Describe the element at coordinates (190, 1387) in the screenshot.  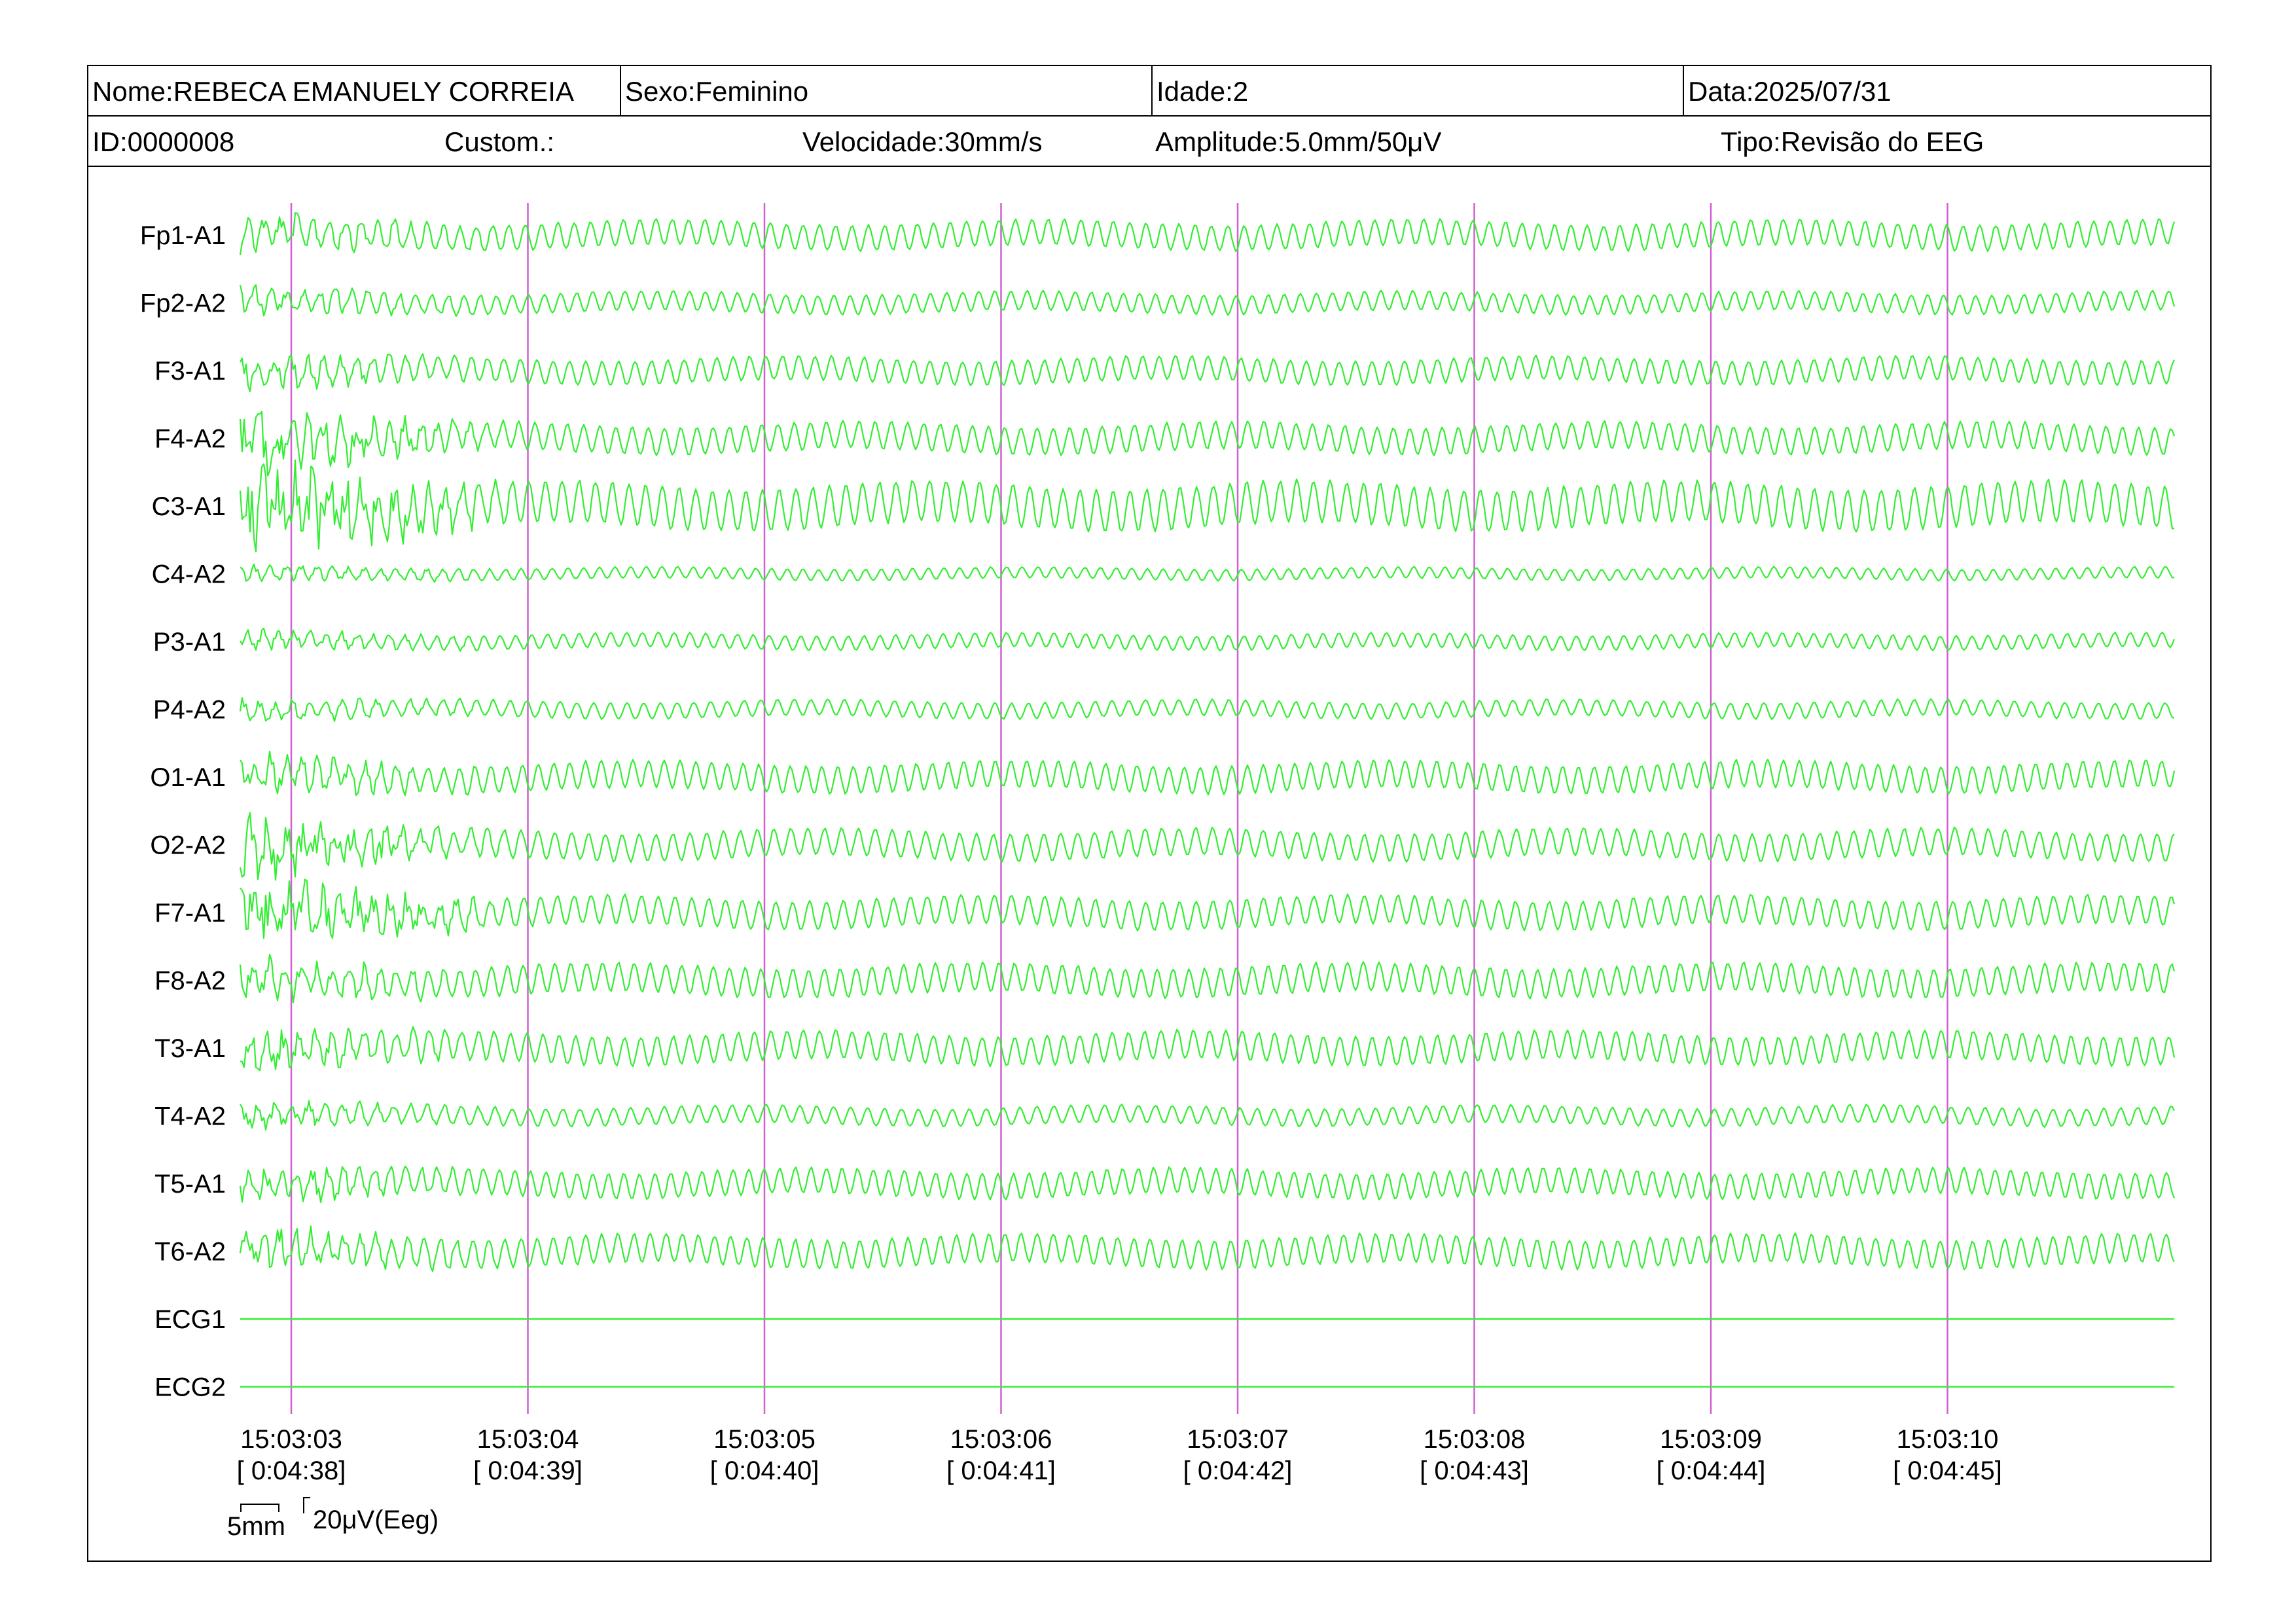
I see `channel-label: ECG2` at that location.